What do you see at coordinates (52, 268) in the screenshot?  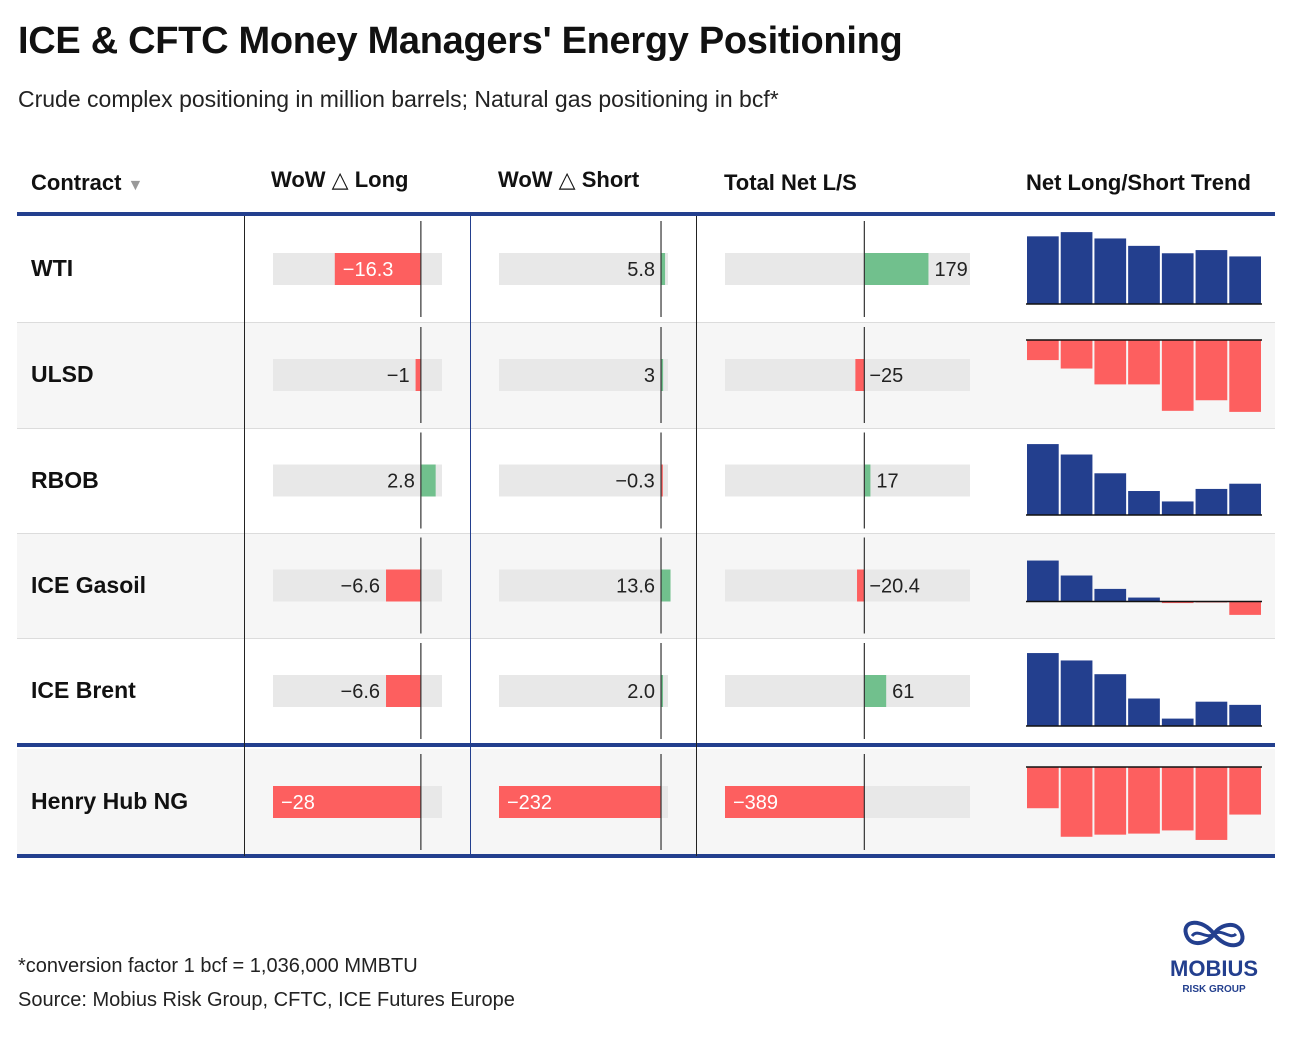 I see `row-contract-label: WTI` at bounding box center [52, 268].